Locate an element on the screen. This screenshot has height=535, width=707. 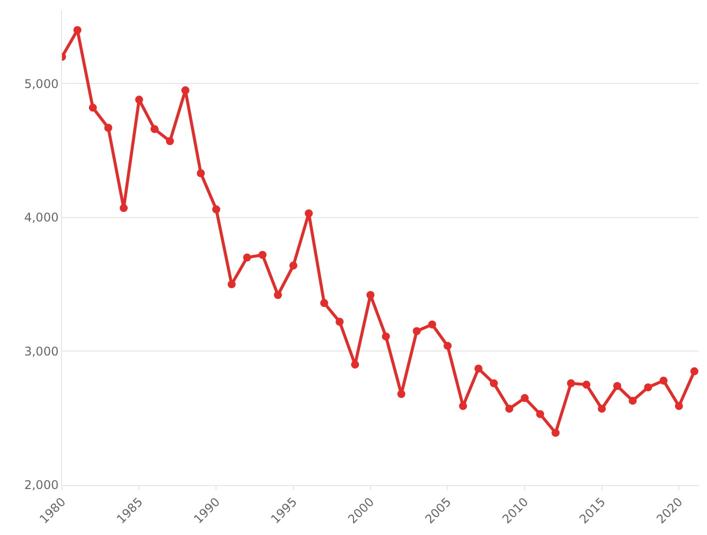
y-tick-label: 4,000 is located at coordinates (41, 217).